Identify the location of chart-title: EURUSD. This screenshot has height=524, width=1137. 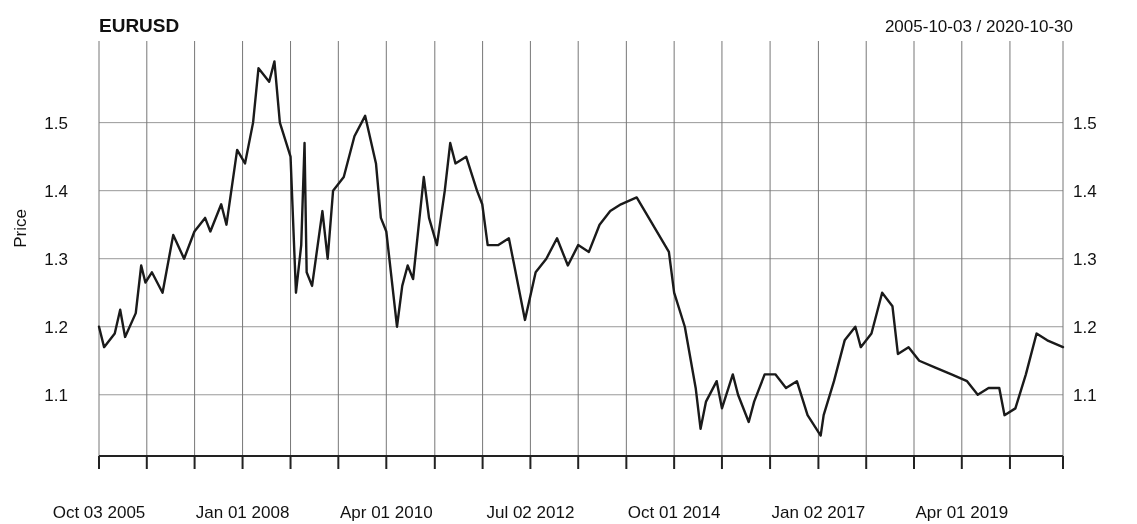
(139, 25).